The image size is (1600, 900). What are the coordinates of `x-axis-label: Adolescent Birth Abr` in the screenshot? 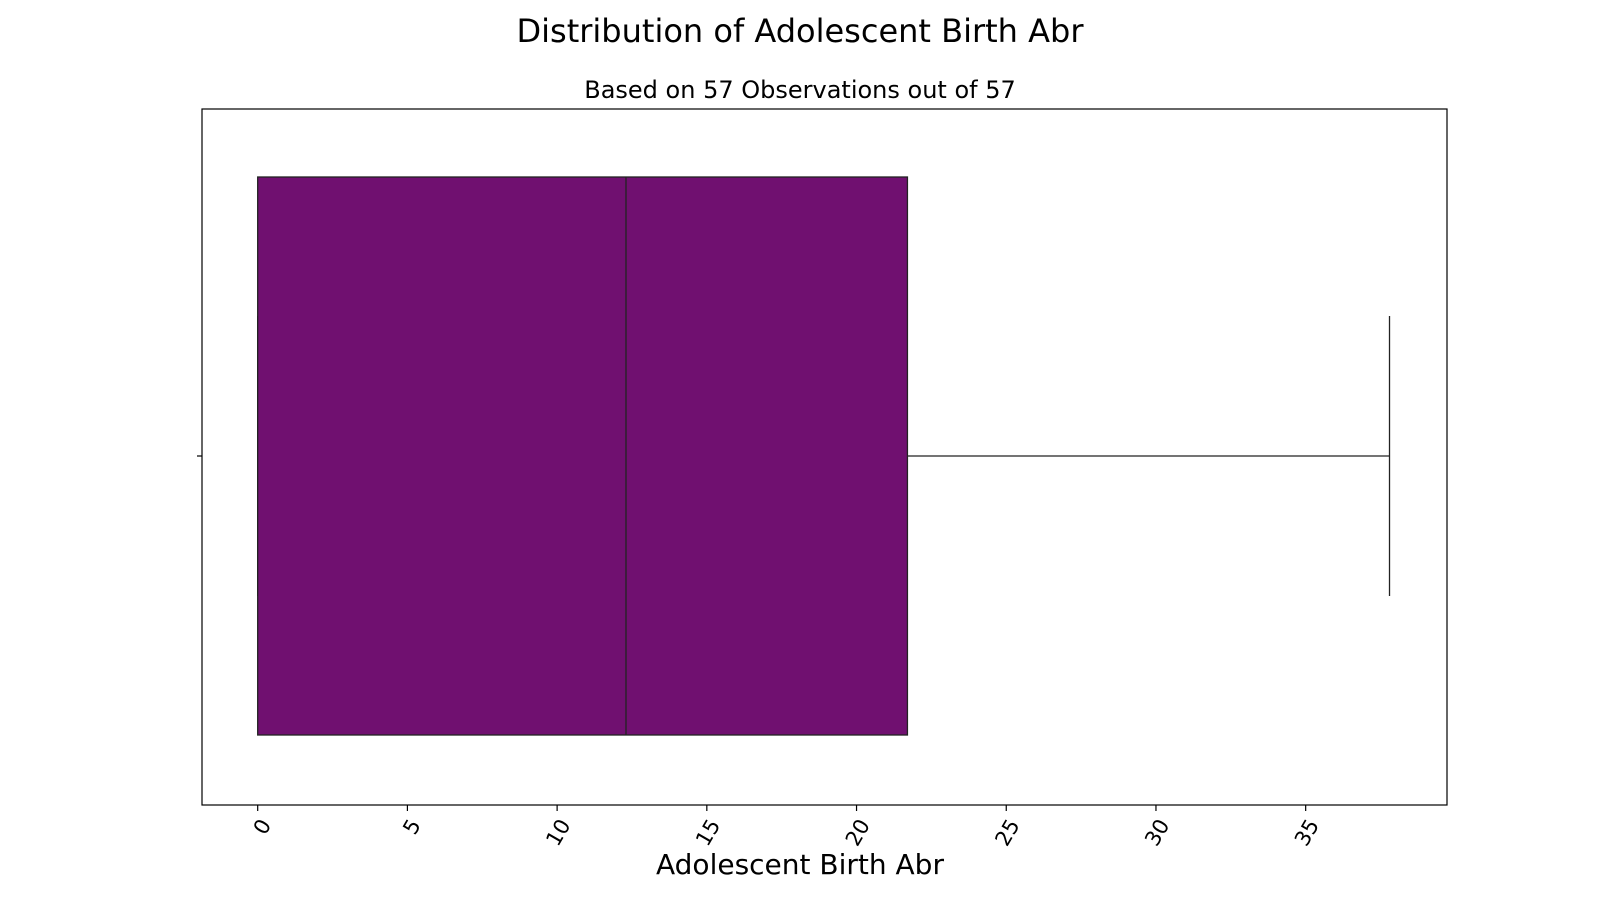 It's located at (800, 864).